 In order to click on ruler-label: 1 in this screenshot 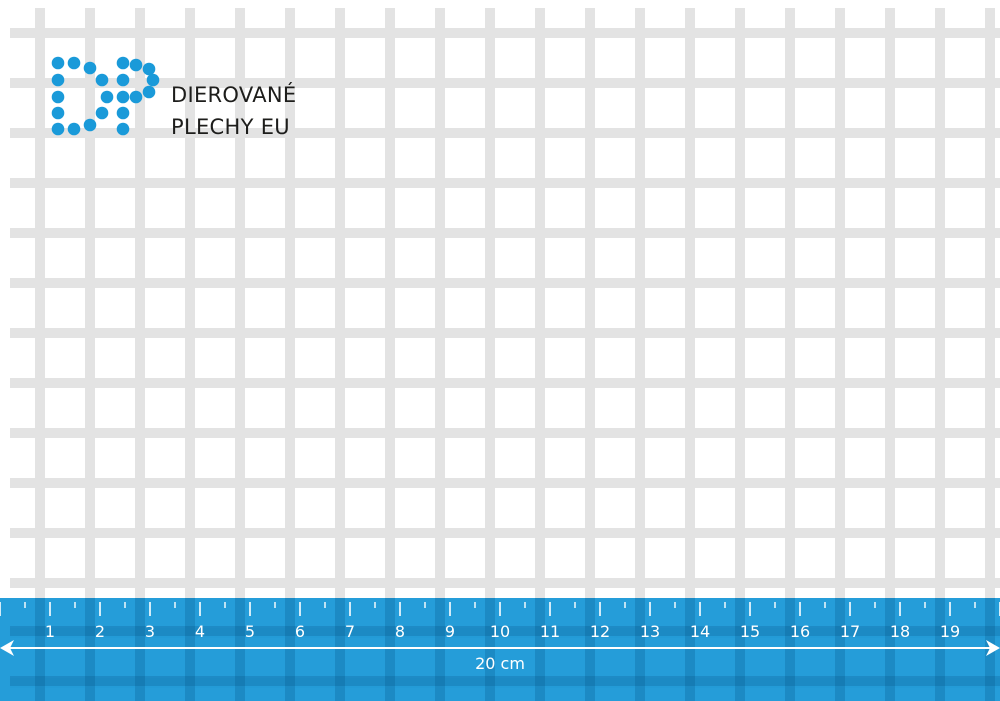, I will do `click(50, 631)`.